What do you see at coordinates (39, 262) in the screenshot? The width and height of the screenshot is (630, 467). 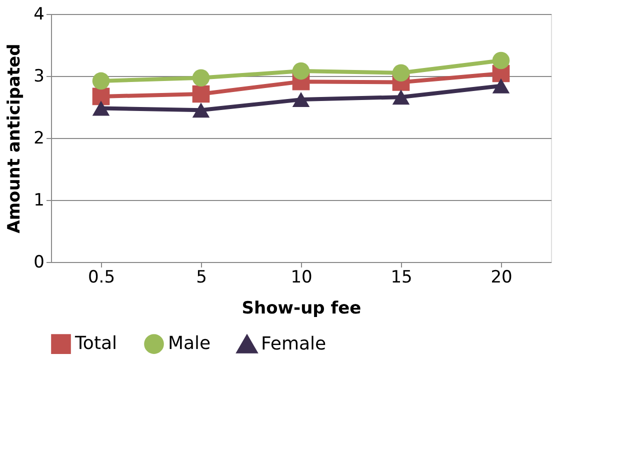 I see `y-tick-label: 0` at bounding box center [39, 262].